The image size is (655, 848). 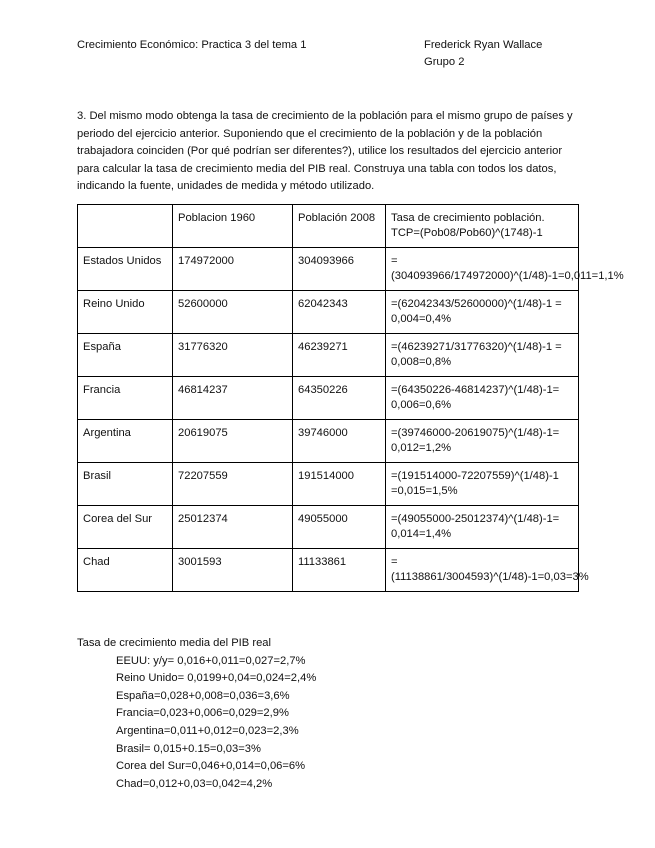 What do you see at coordinates (203, 695) in the screenshot?
I see `summary-item: España=0,028+0,008=0,036=3,6%` at bounding box center [203, 695].